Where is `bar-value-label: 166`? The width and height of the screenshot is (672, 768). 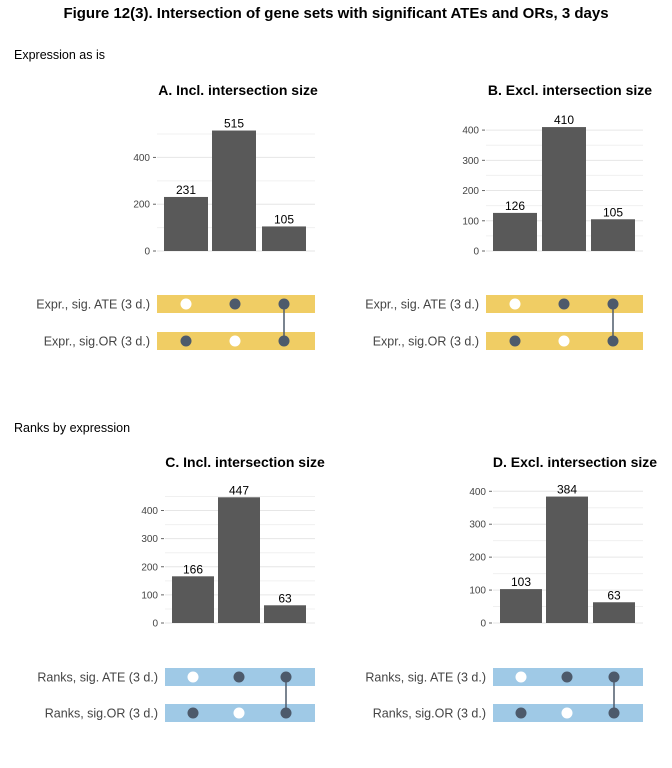 bar-value-label: 166 is located at coordinates (193, 569).